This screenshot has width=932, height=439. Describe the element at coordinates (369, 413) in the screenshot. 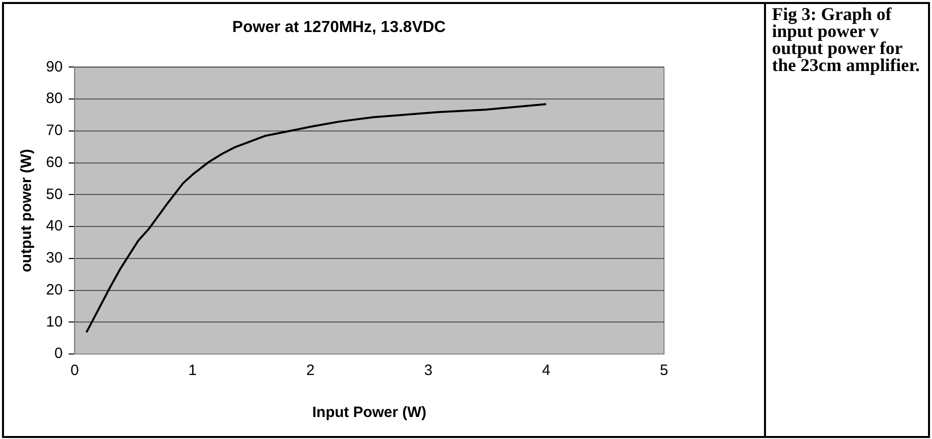

I see `x-axis-title: Input Power (W)` at that location.